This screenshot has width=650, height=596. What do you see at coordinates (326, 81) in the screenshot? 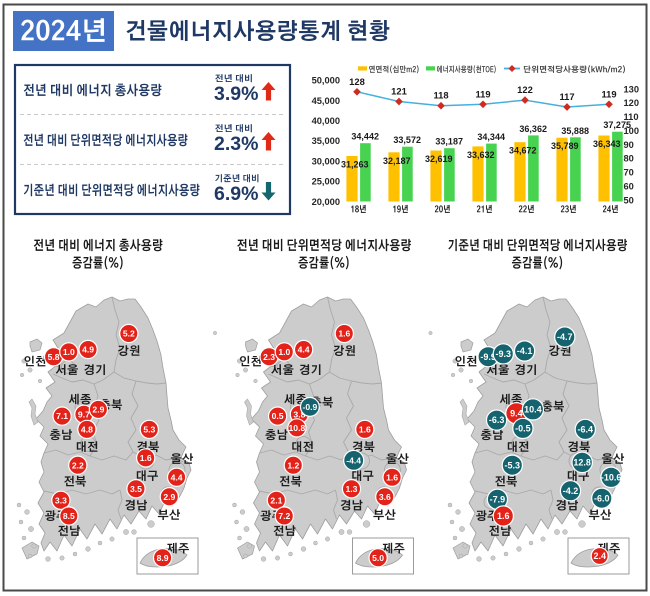
I see `svg-text: 50,000` at bounding box center [326, 81].